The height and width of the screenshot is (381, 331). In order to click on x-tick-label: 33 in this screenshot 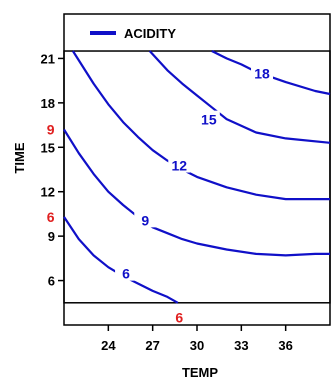, I will do `click(241, 345)`.